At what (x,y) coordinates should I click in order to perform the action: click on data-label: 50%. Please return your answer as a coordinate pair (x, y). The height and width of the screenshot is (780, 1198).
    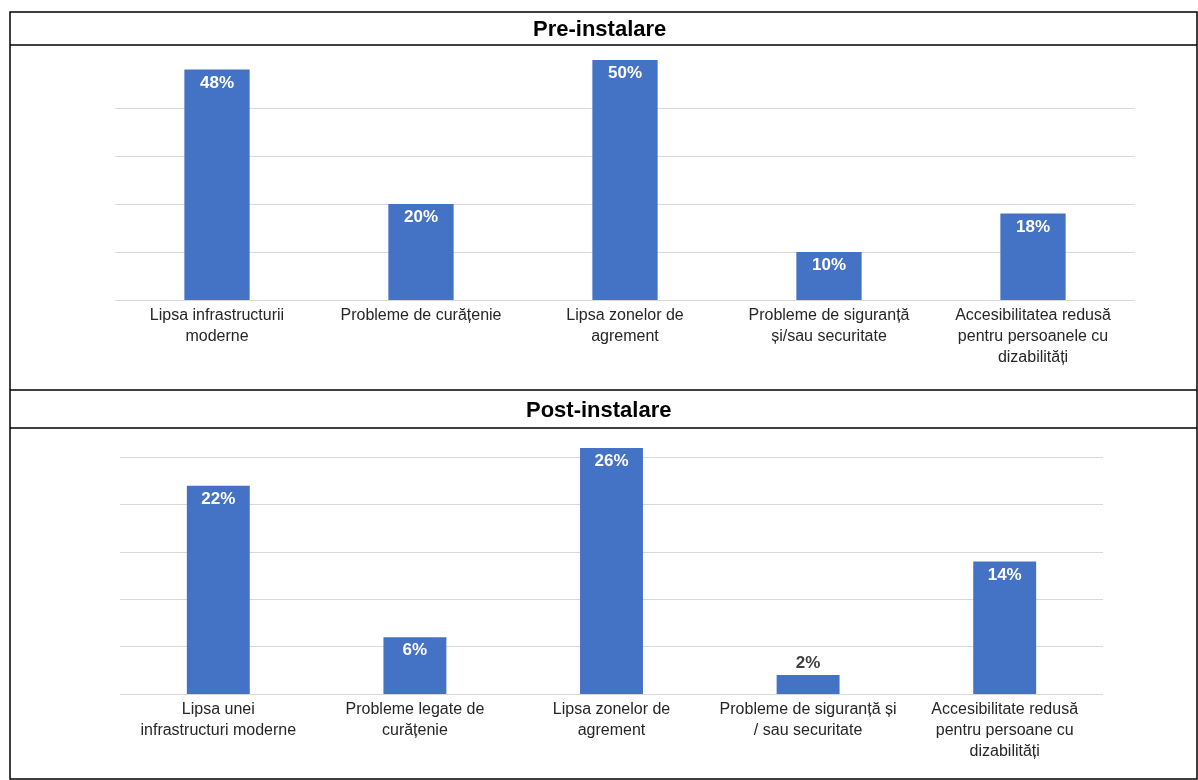
    Looking at the image, I should click on (625, 72).